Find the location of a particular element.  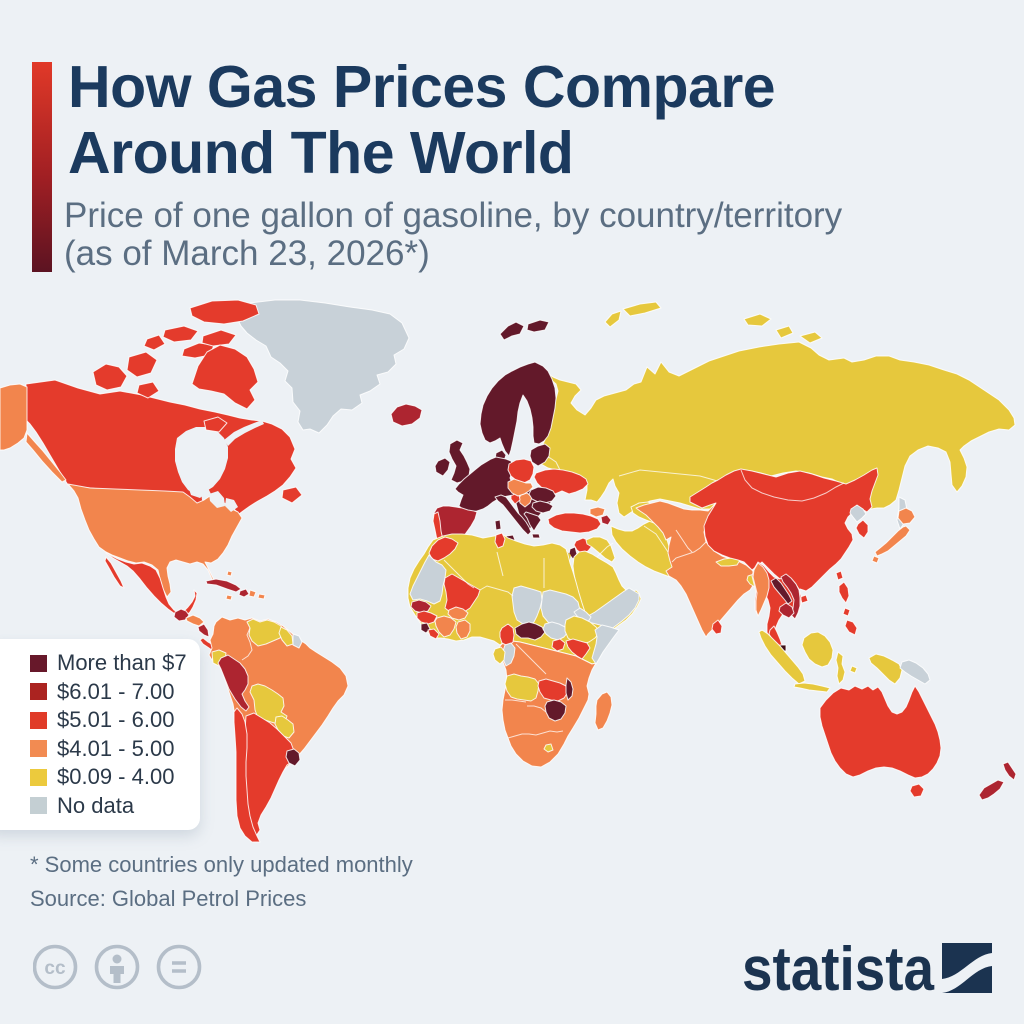

svg-text: statista is located at coordinates (838, 969).